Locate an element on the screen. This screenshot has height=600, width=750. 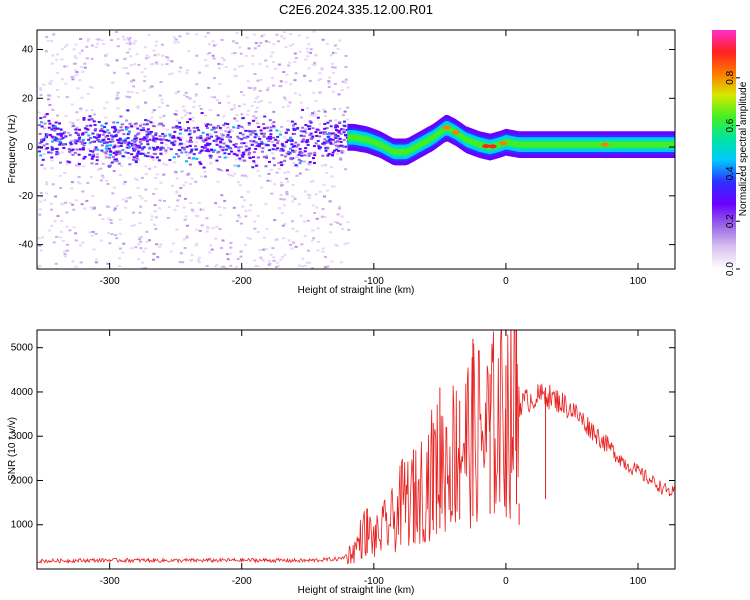
x-tick-label: 0 is located at coordinates (506, 581).